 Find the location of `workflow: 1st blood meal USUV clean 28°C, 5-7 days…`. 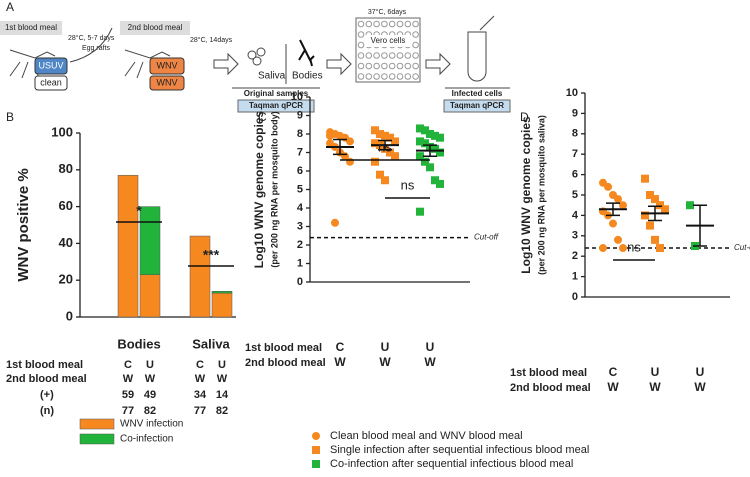

workflow: 1st blood meal USUV clean 28°C, 5-7 days… is located at coordinates (255, 60).